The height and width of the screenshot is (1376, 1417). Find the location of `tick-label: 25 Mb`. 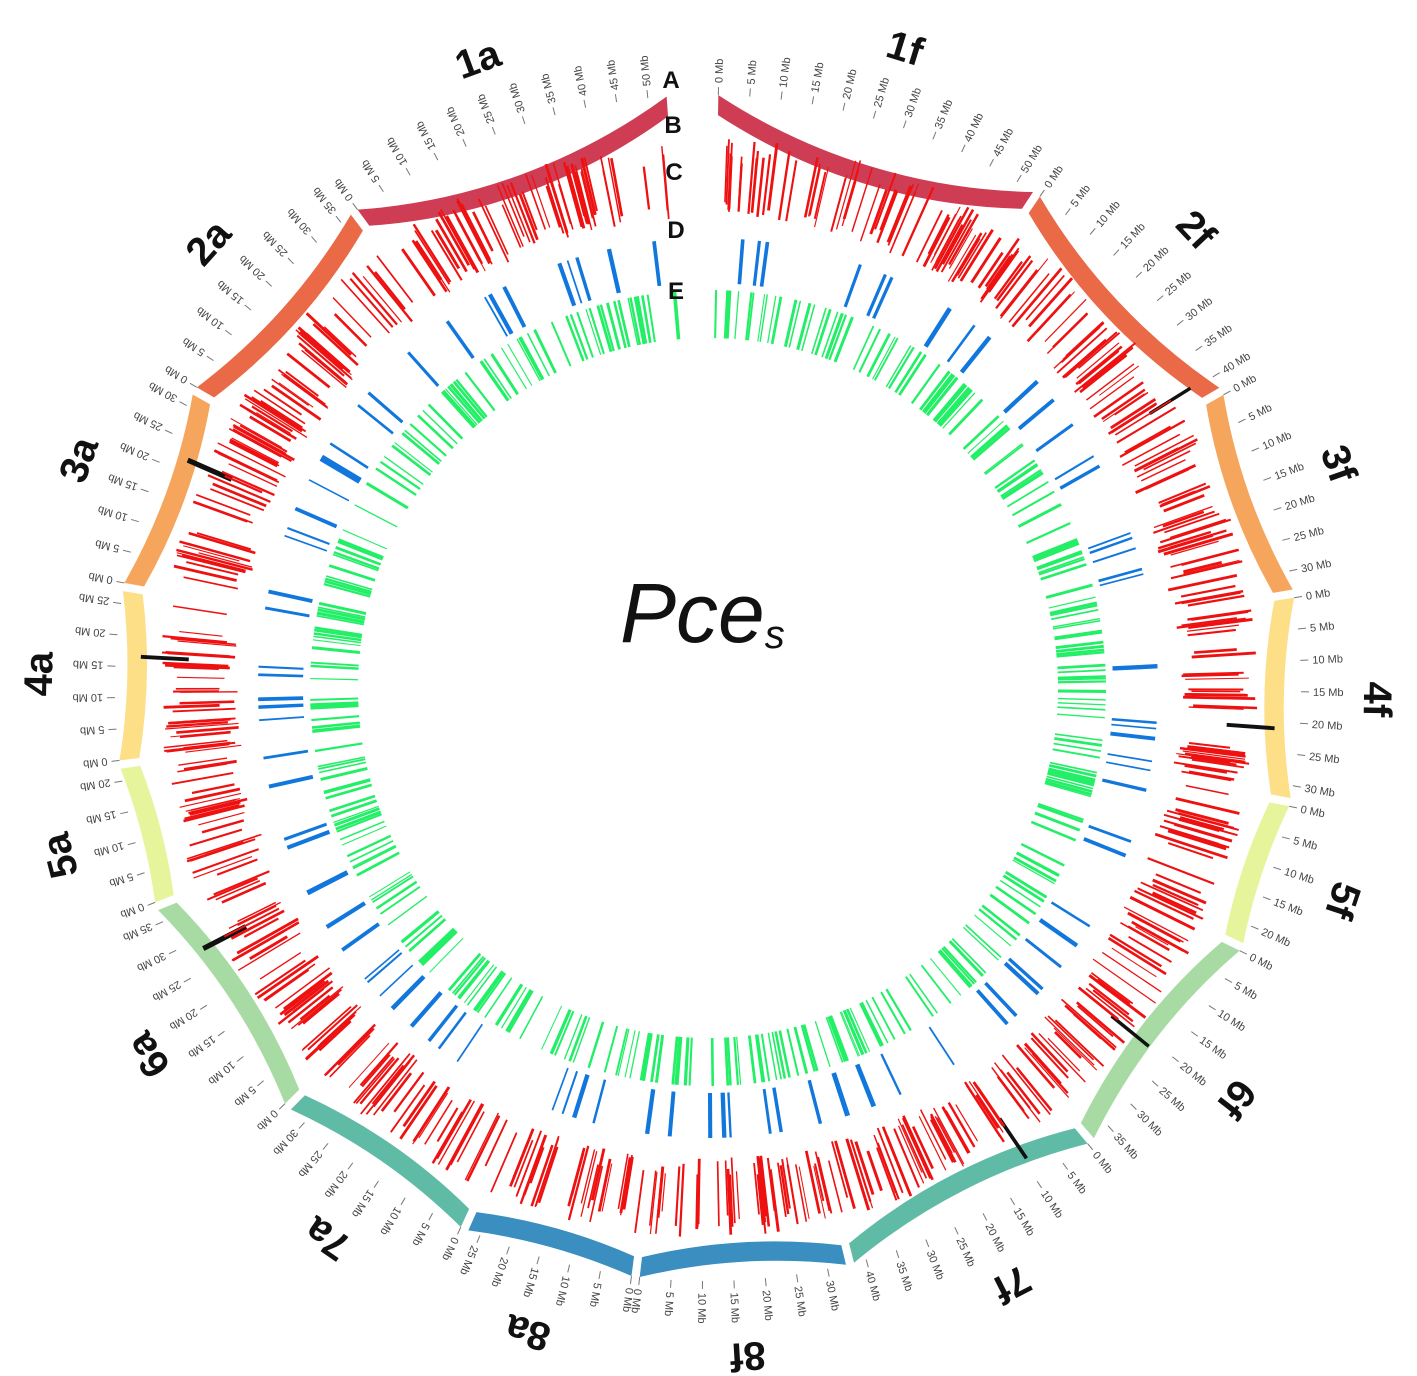

tick-label: 25 Mb is located at coordinates (1178, 283).